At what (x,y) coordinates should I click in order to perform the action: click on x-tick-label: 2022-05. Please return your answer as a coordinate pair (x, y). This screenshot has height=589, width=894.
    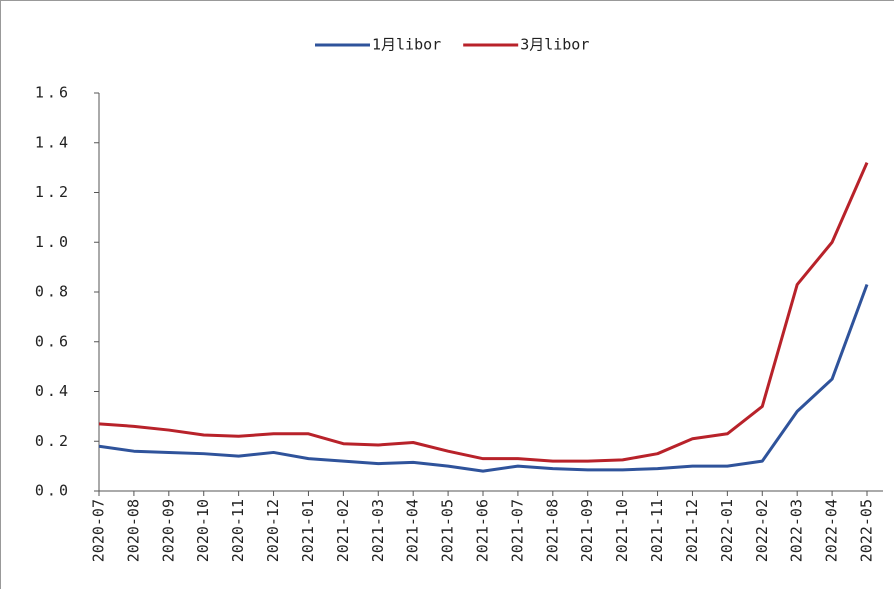
    Looking at the image, I should click on (867, 530).